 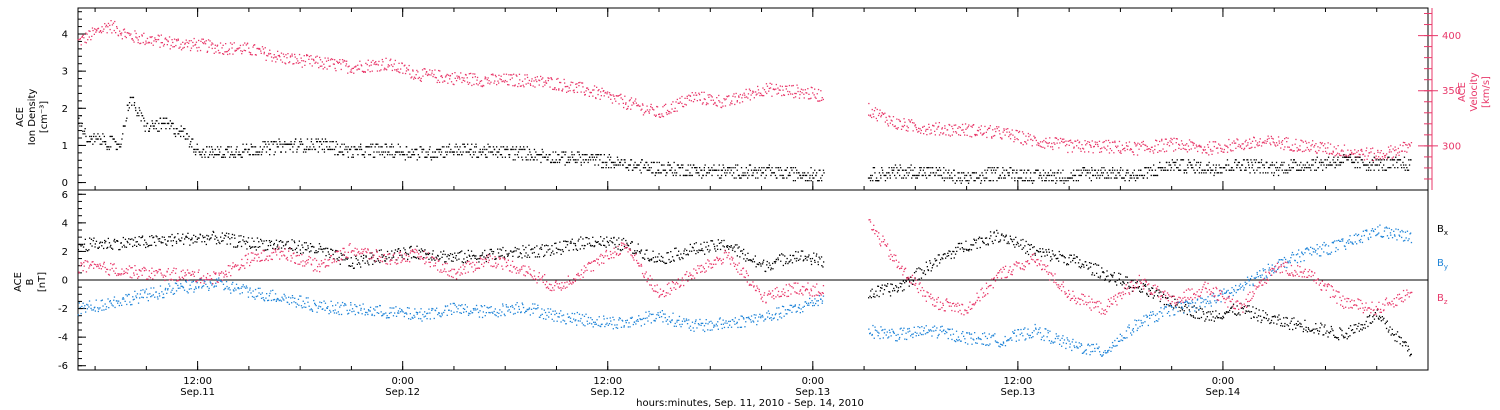 I want to click on b-axis-tick-label: 6, so click(x=65, y=195).